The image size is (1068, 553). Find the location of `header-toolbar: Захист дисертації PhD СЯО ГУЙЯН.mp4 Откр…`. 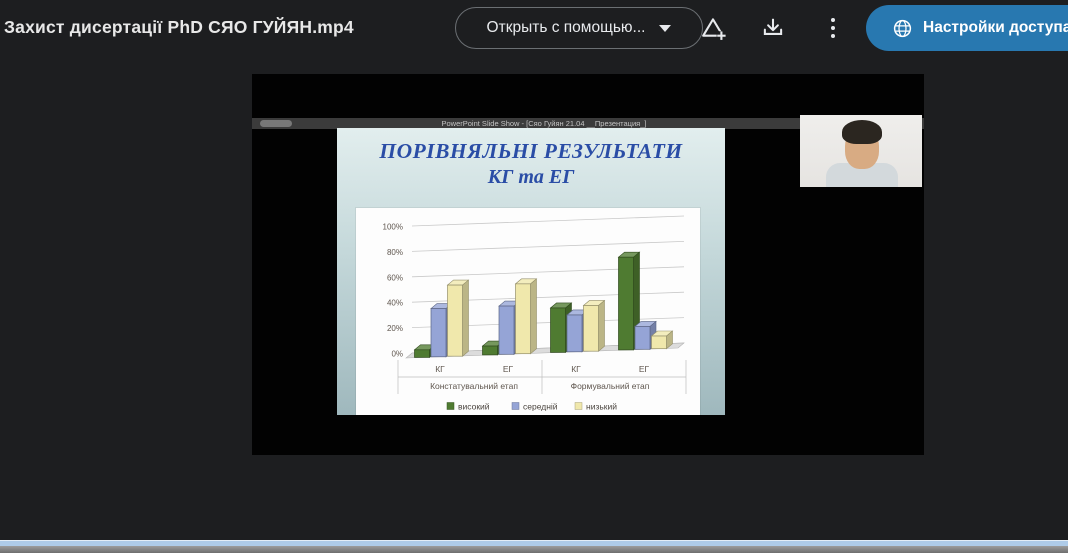

header-toolbar: Захист дисертації PhD СЯО ГУЙЯН.mp4 Откр… is located at coordinates (534, 28).